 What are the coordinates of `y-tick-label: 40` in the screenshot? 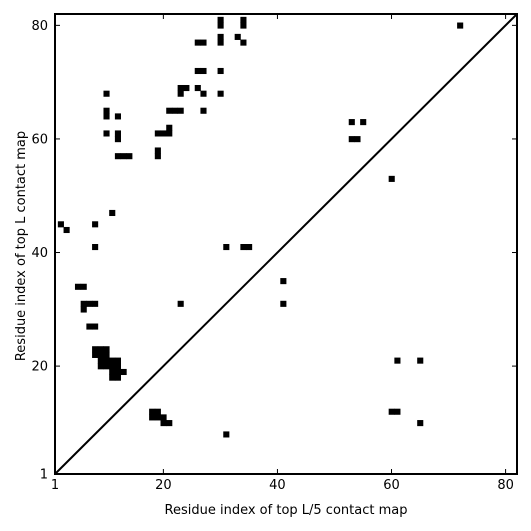 It's located at (39, 253).